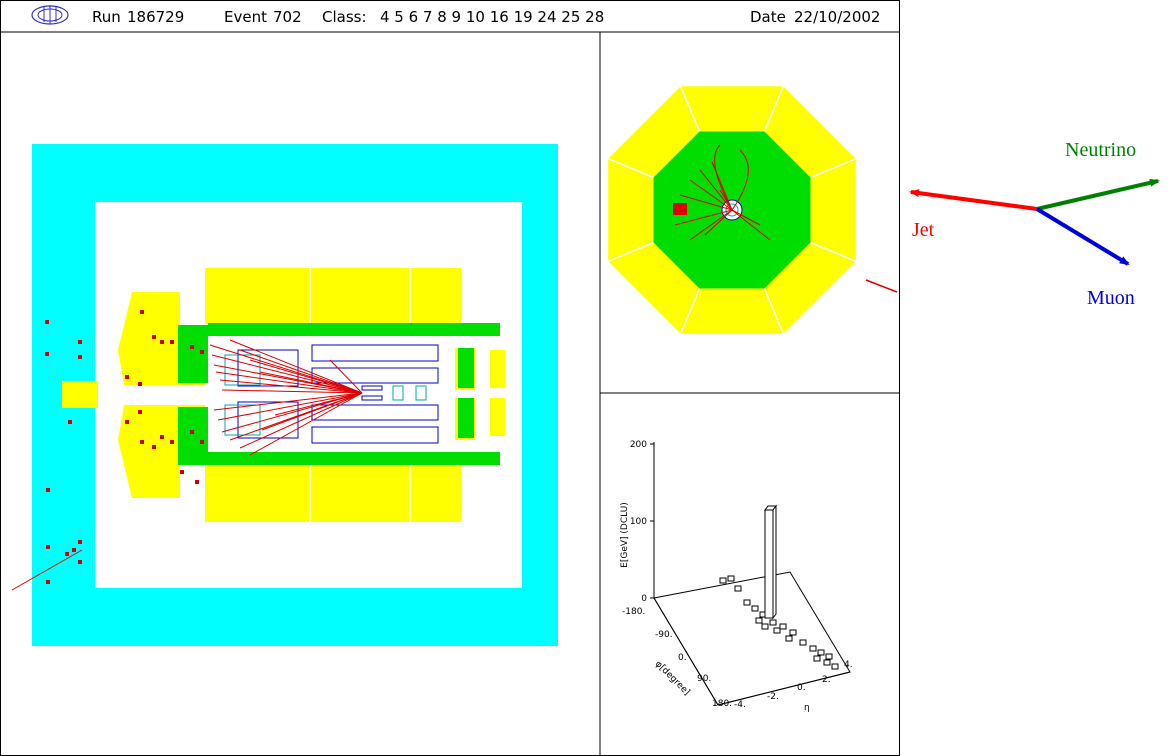 The width and height of the screenshot is (1170, 756). I want to click on eta-tick-0: 0., so click(801, 688).